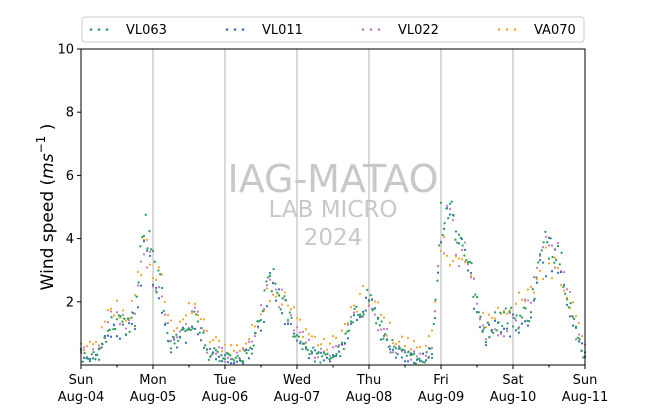 This screenshot has height=409, width=650. I want to click on watermark-line1: IAG-MATAO, so click(332, 179).